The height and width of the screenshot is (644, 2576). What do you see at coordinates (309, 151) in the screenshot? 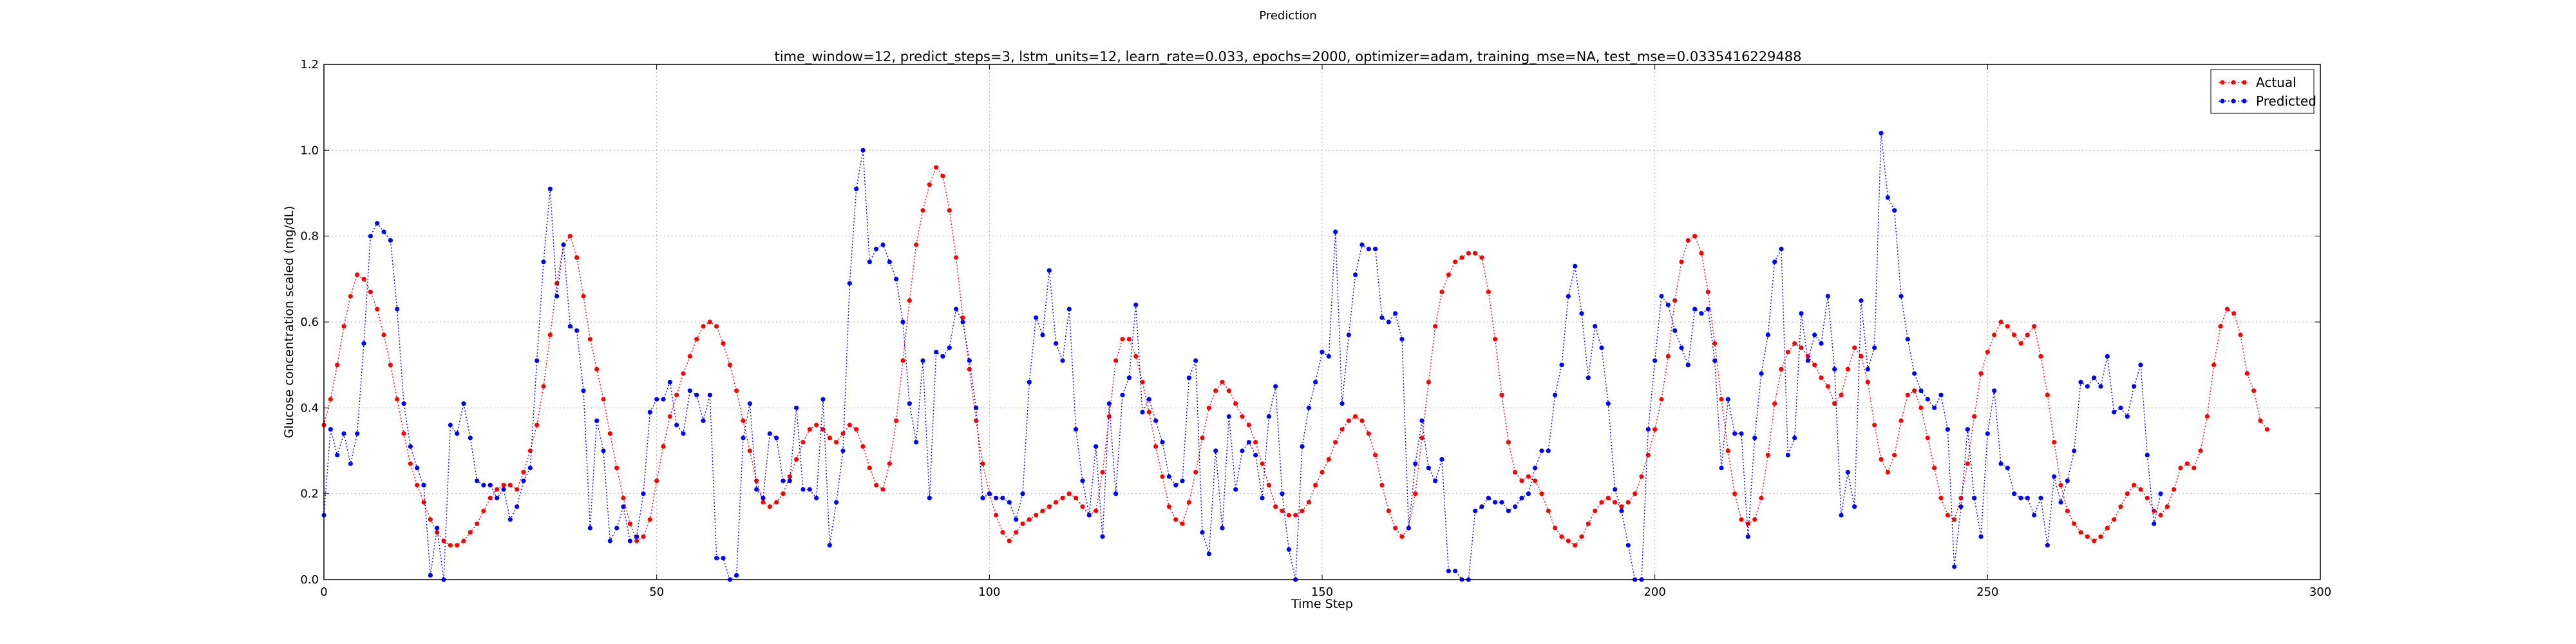
I see `y-tick-label: 1.0` at bounding box center [309, 151].